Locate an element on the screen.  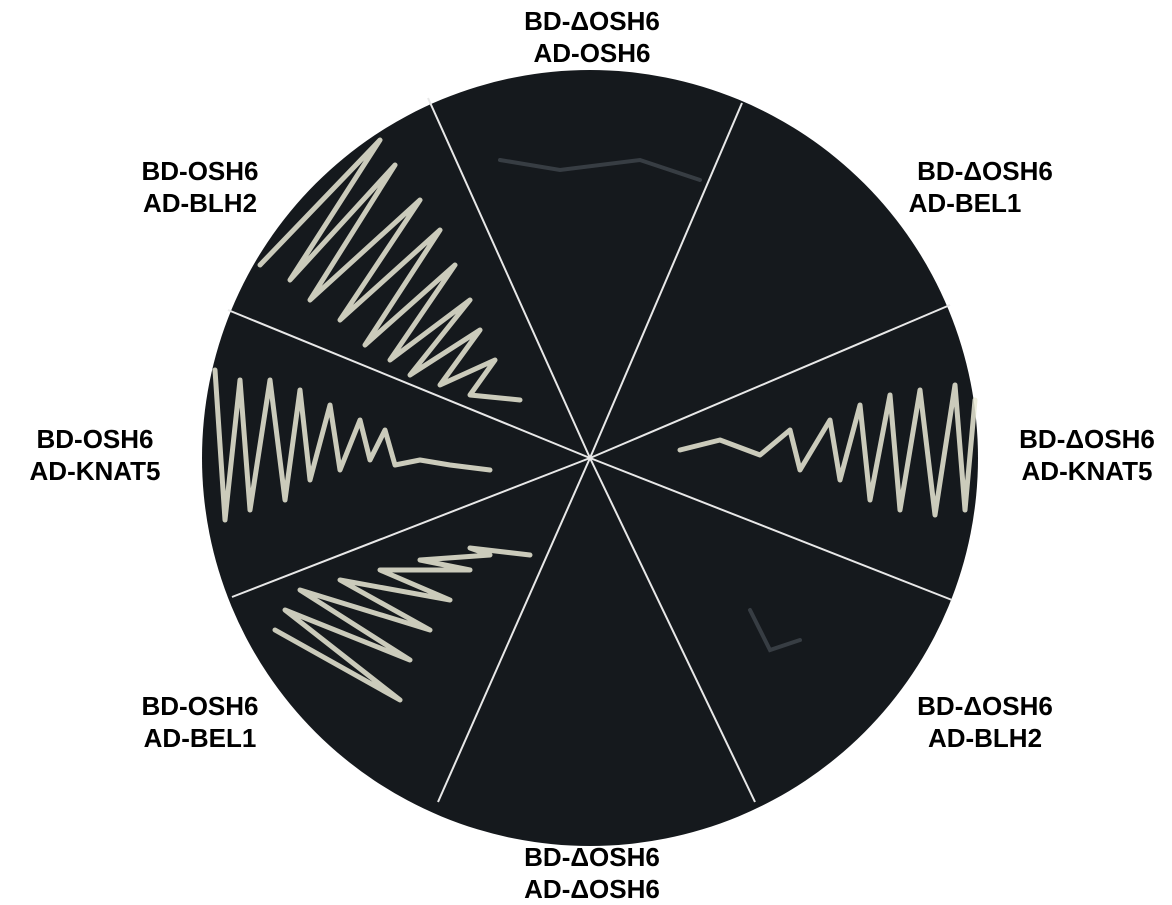
label-line: AD-OSH6 is located at coordinates (591, 53).